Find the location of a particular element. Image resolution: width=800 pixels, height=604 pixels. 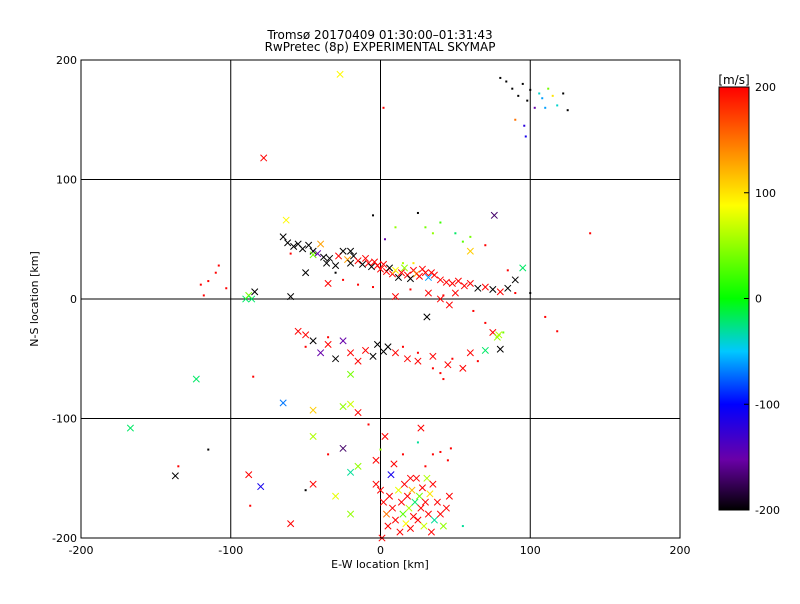

y-tick-label: -100 is located at coordinates (64, 419).